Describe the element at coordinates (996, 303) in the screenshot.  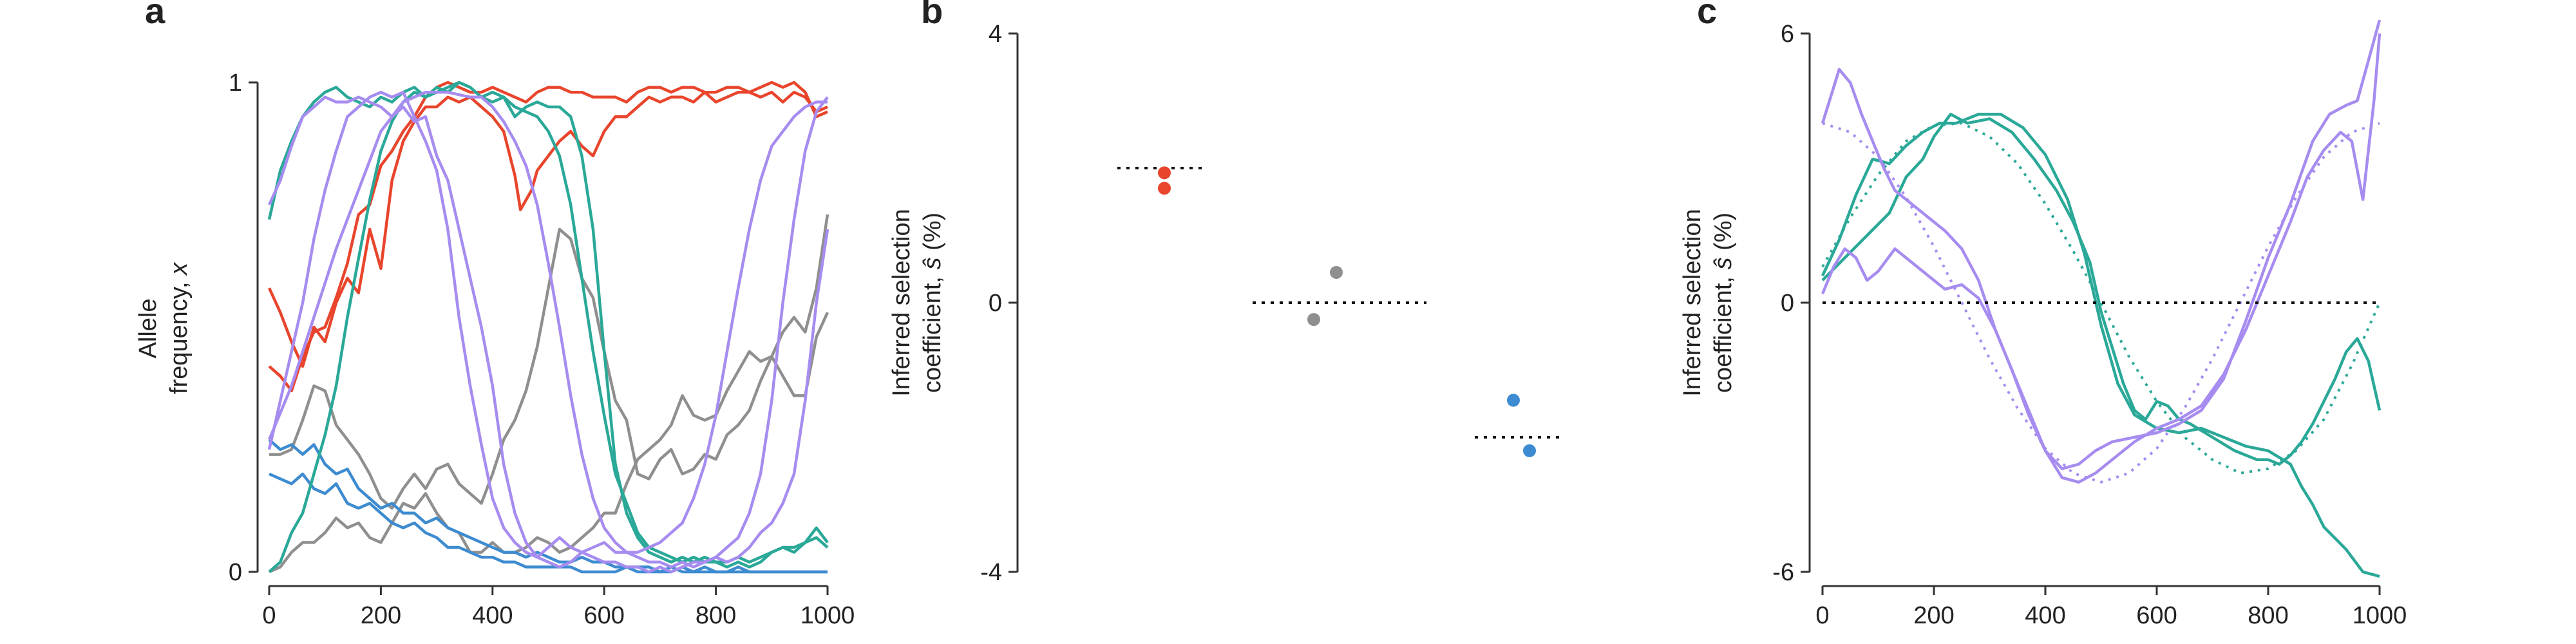
I see `panel-b-y-tick-label: 0` at that location.